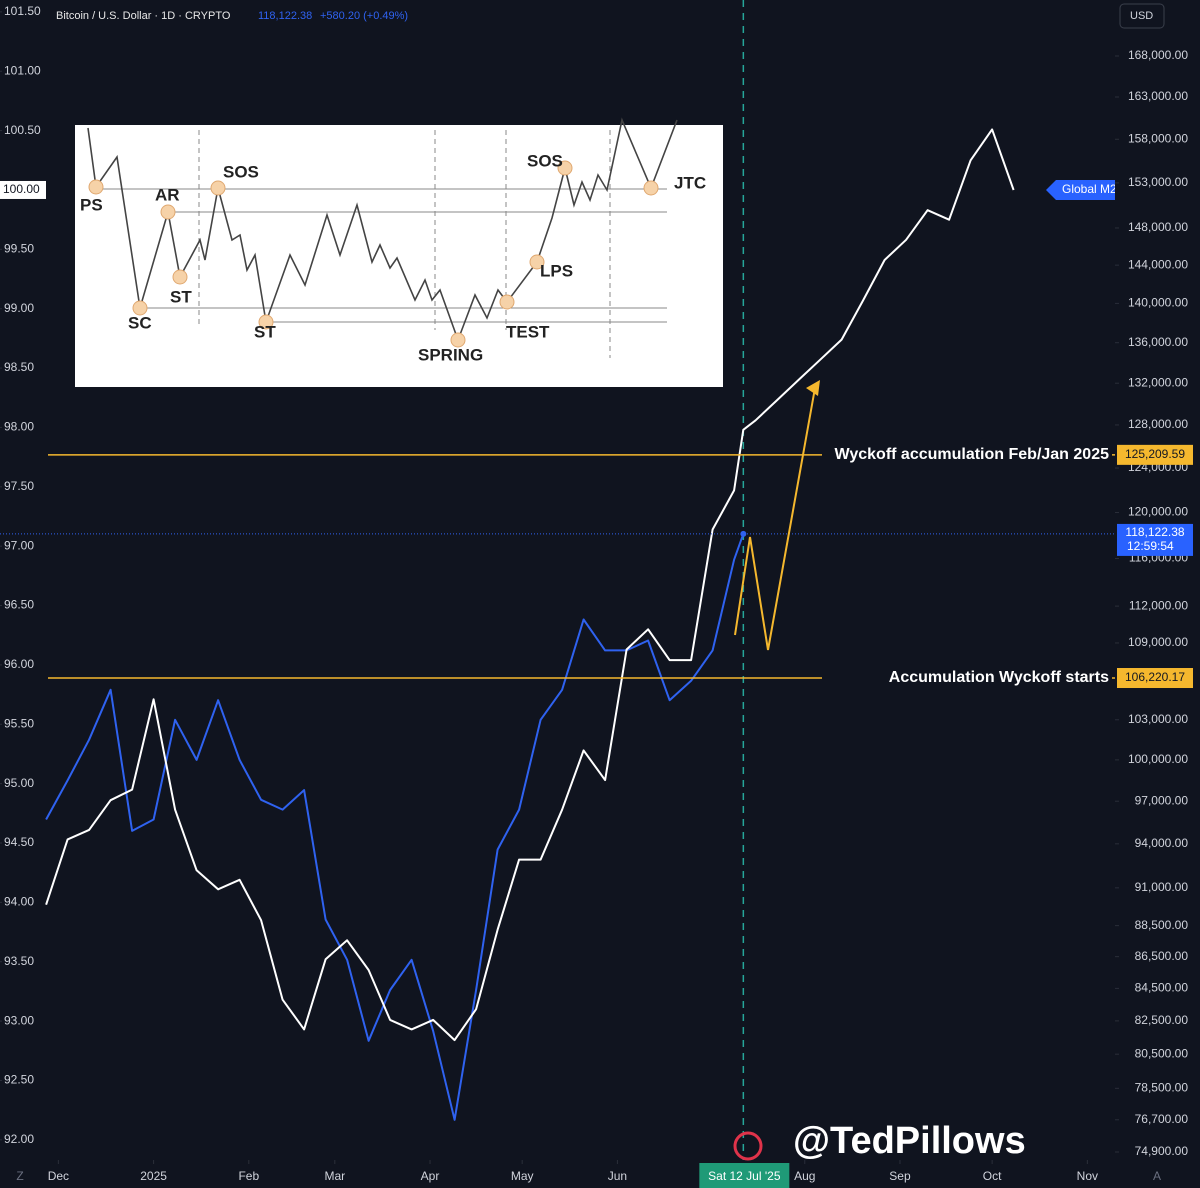  I want to click on x-tick-label: Feb, so click(248, 1176).